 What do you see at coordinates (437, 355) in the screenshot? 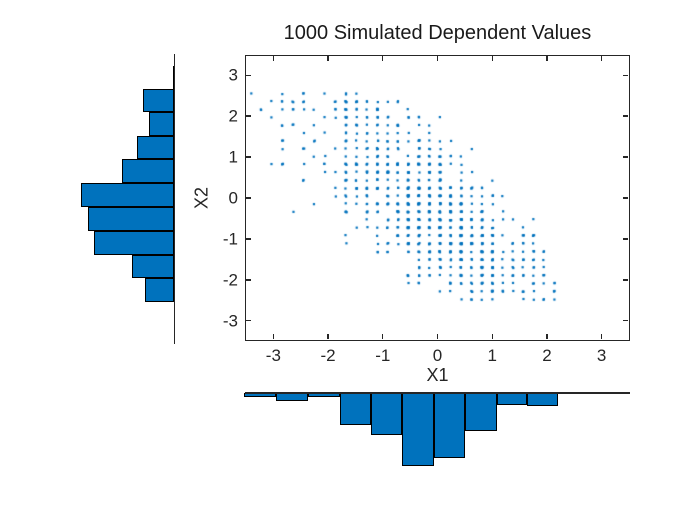
I see `x-tick-label: 0` at bounding box center [437, 355].